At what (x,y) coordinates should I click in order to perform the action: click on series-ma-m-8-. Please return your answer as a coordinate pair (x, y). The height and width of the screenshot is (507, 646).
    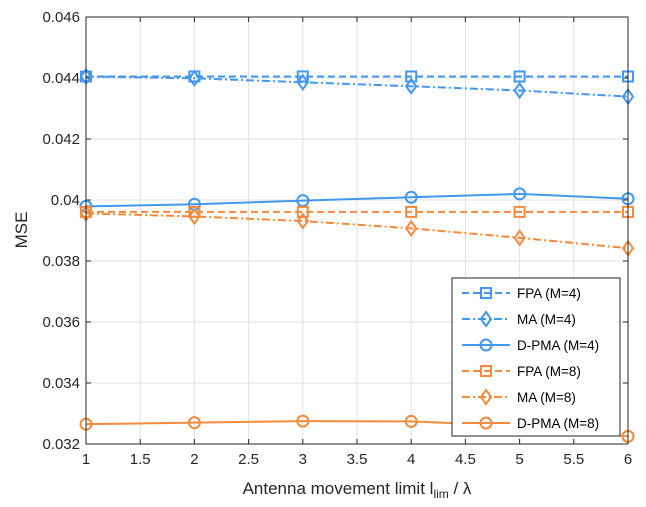
    Looking at the image, I should click on (357, 230).